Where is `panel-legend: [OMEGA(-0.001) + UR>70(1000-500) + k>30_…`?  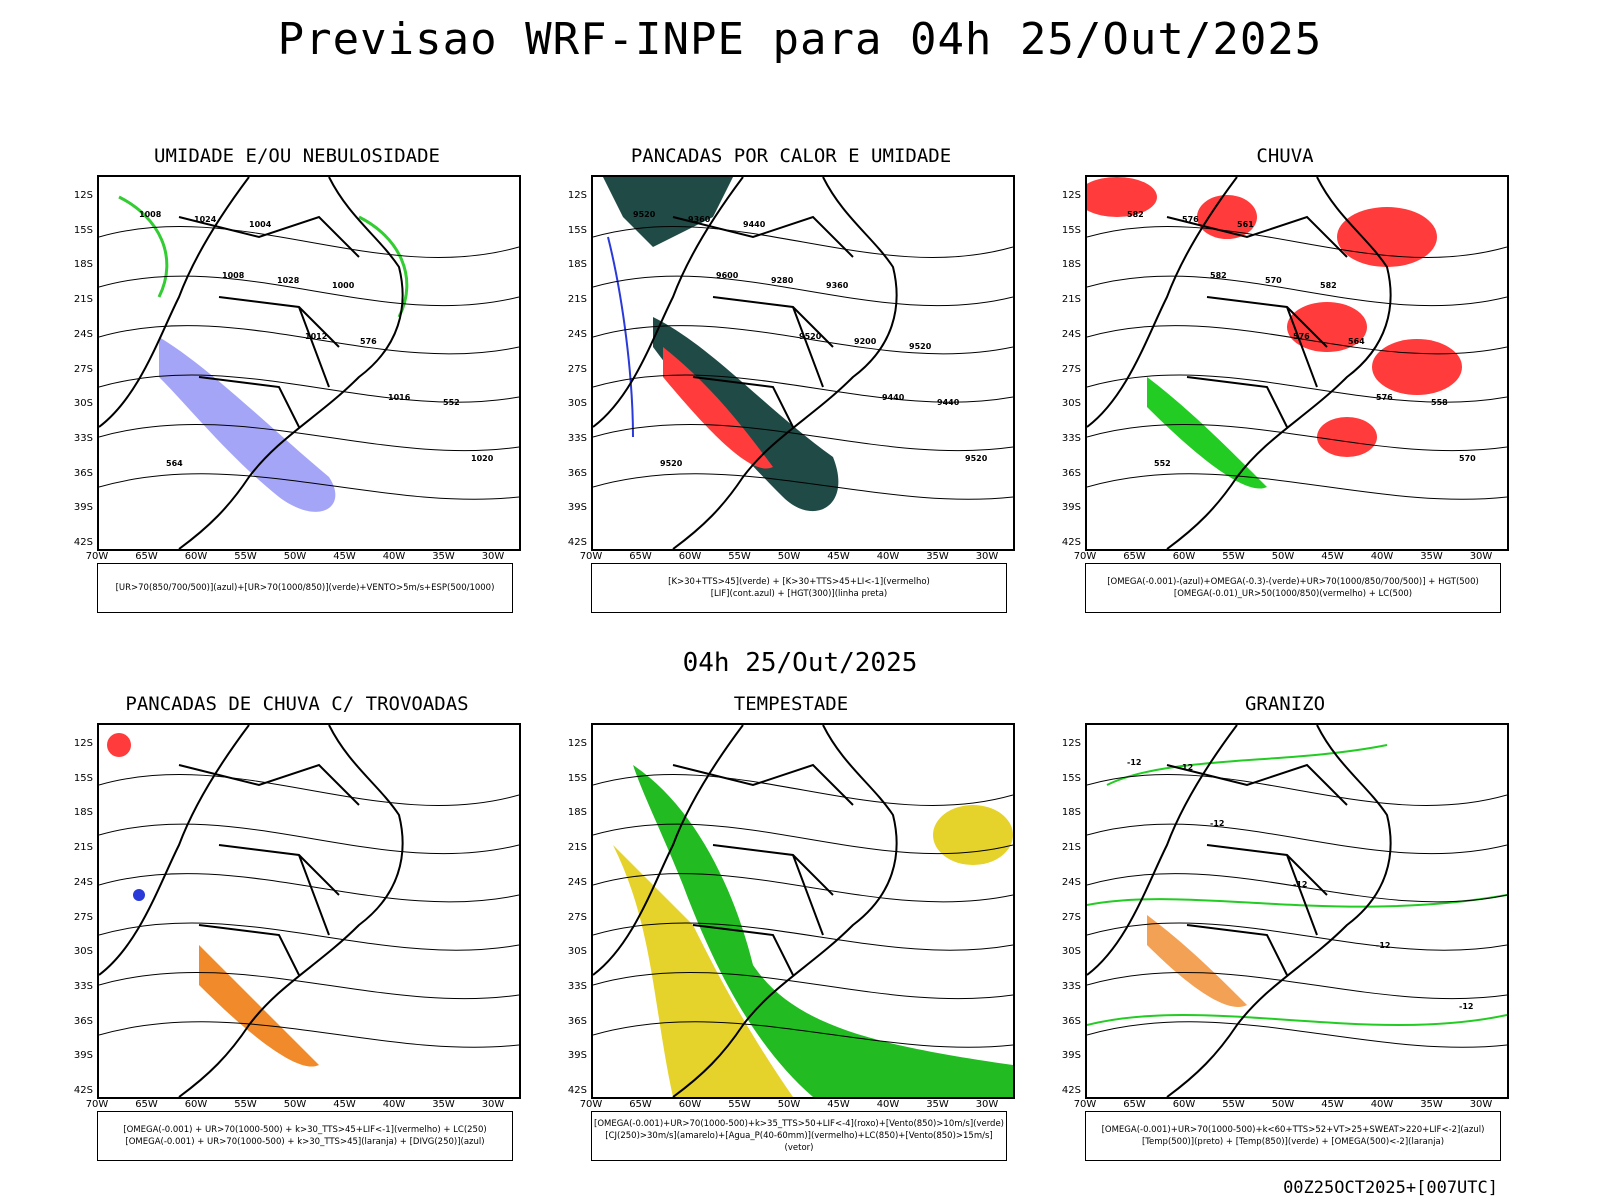 panel-legend: [OMEGA(-0.001) + UR>70(1000-500) + k>30_… is located at coordinates (305, 1136).